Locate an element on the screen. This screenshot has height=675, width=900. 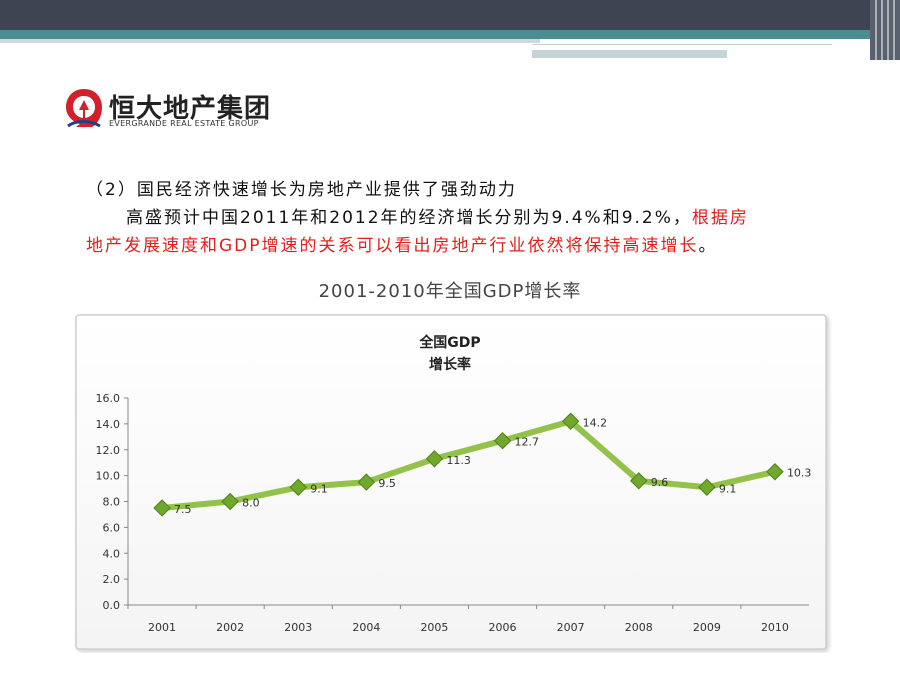
x-tick-label: 2005 is located at coordinates (434, 627).